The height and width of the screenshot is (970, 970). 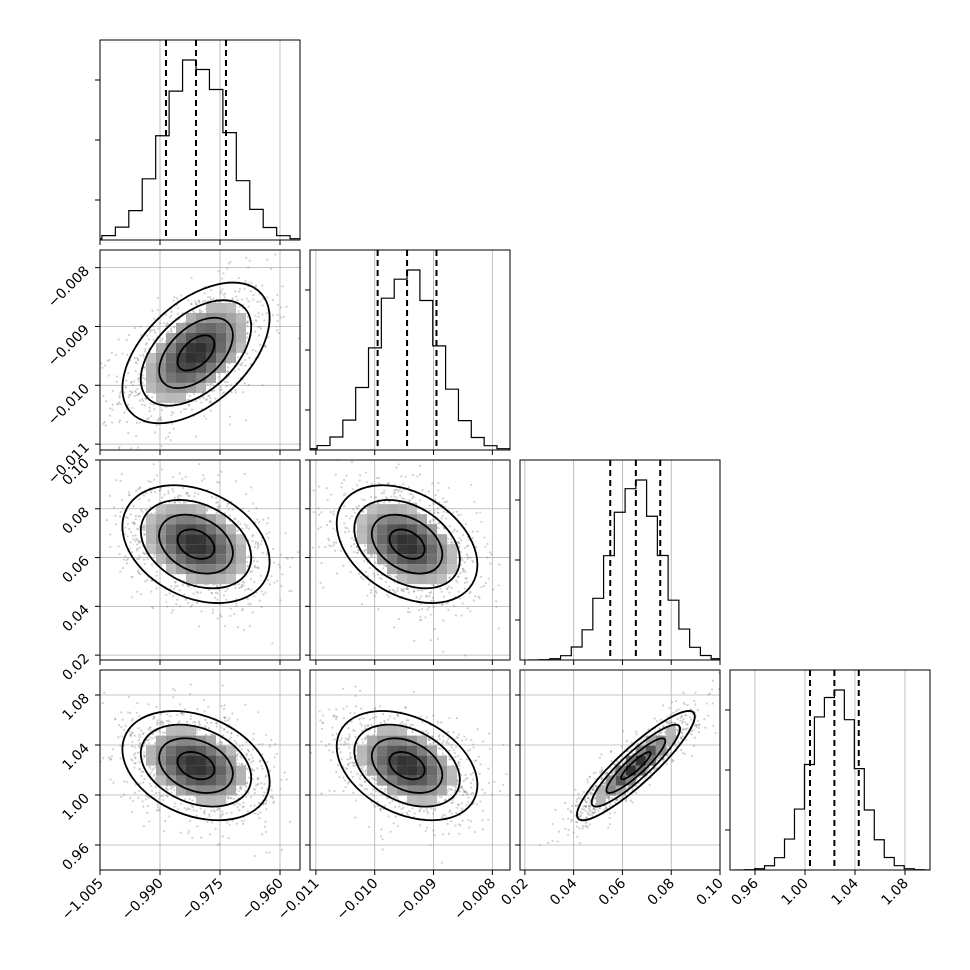 I want to click on x-tick-label-2-0: 0.02, so click(x=514, y=892).